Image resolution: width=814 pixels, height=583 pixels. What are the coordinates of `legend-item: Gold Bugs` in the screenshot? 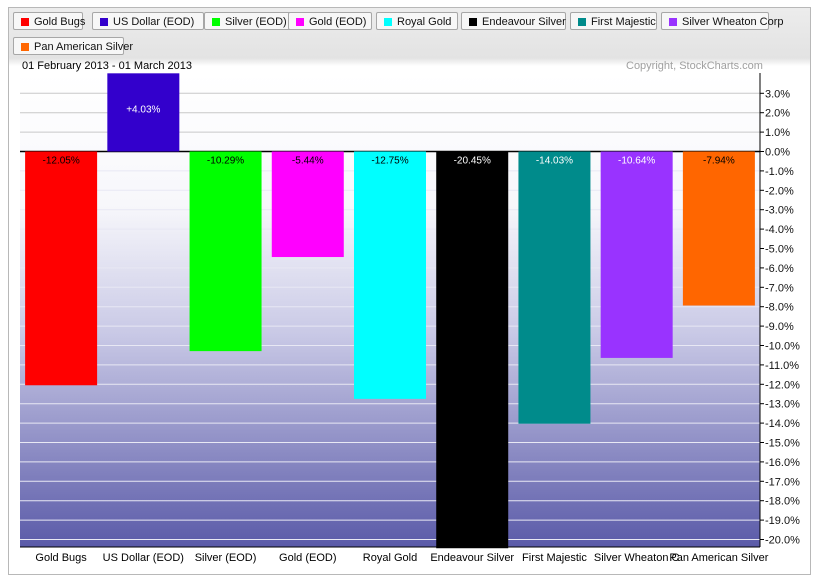 It's located at (49, 21).